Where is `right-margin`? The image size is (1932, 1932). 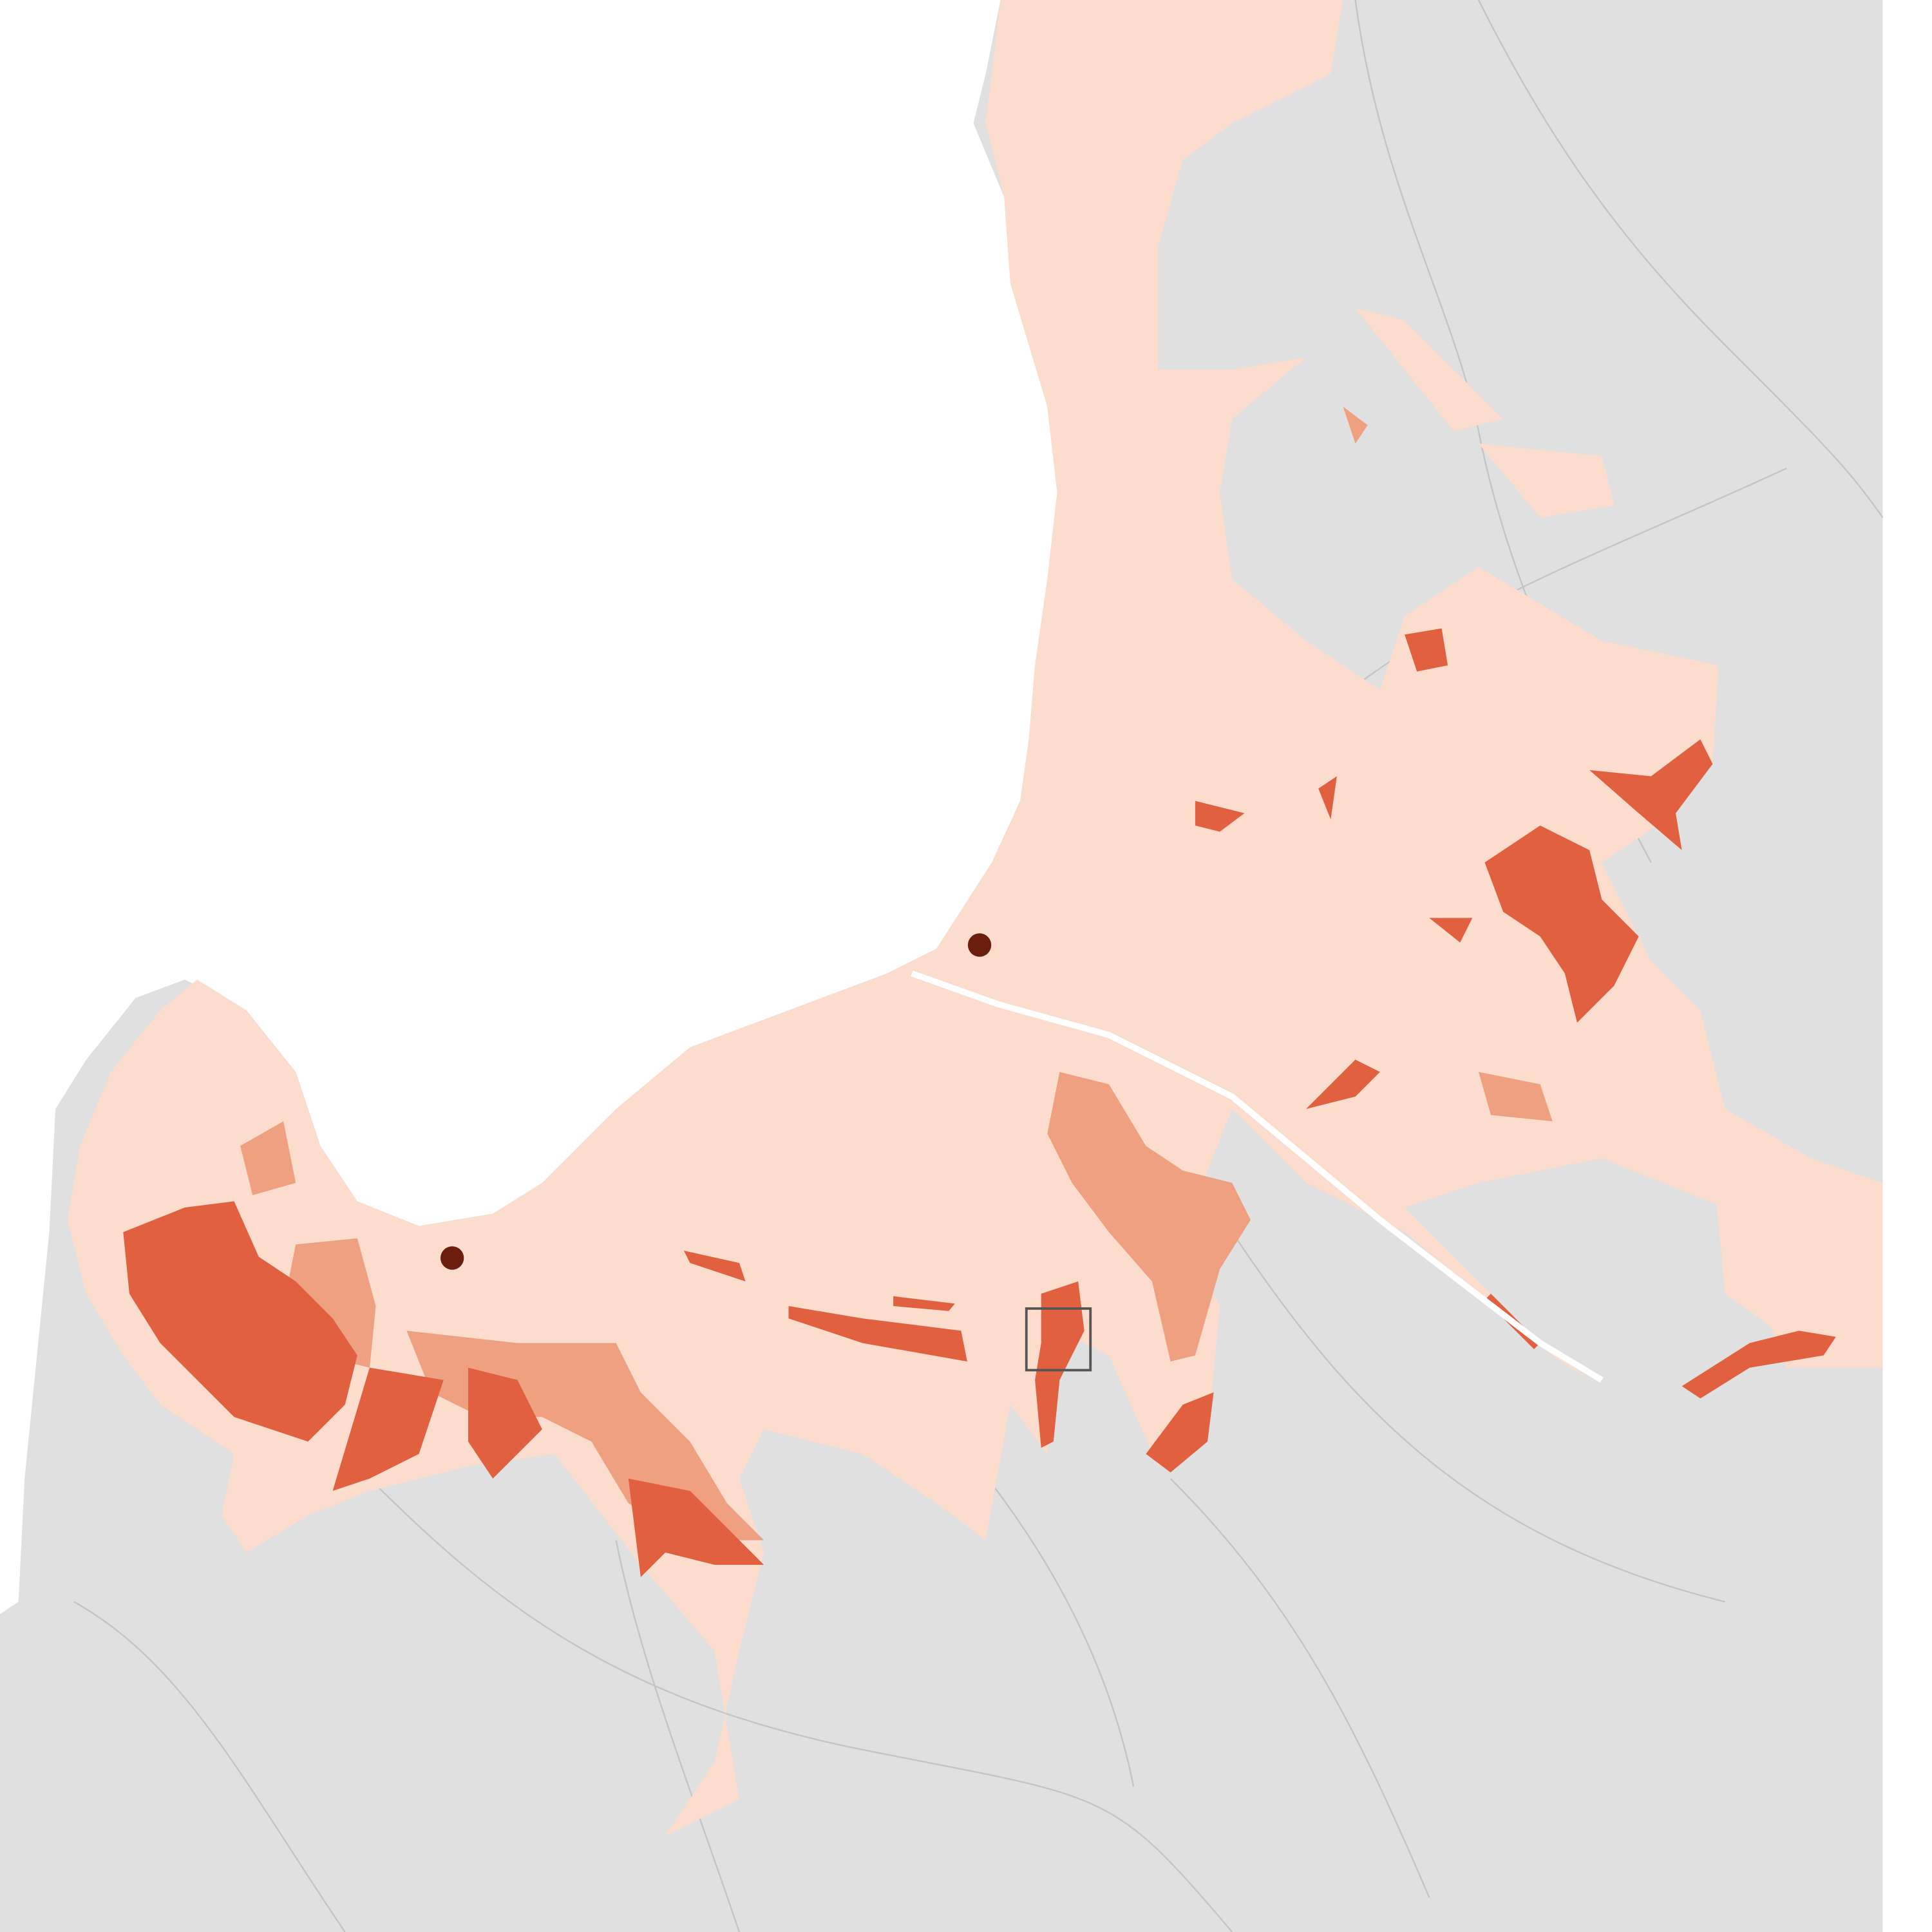 right-margin is located at coordinates (1907, 966).